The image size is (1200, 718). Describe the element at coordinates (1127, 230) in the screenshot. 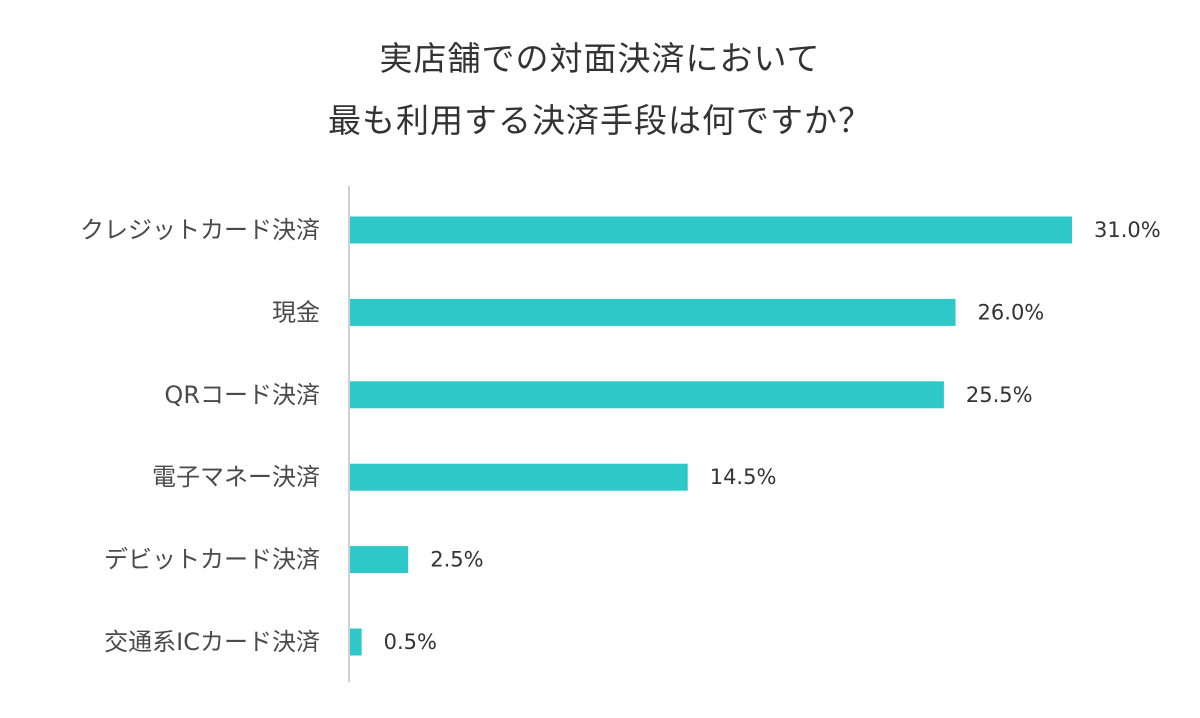

I see `value-label: 31.0%` at that location.